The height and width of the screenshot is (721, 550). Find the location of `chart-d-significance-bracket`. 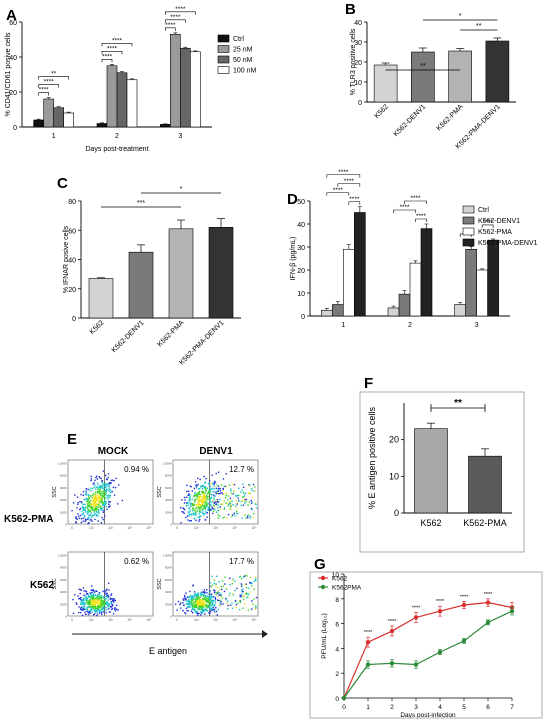

chart-d-significance-bracket is located at coordinates (343, 176).